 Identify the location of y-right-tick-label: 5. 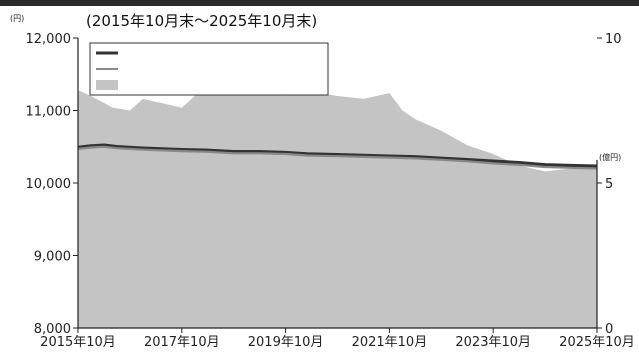
(609, 184).